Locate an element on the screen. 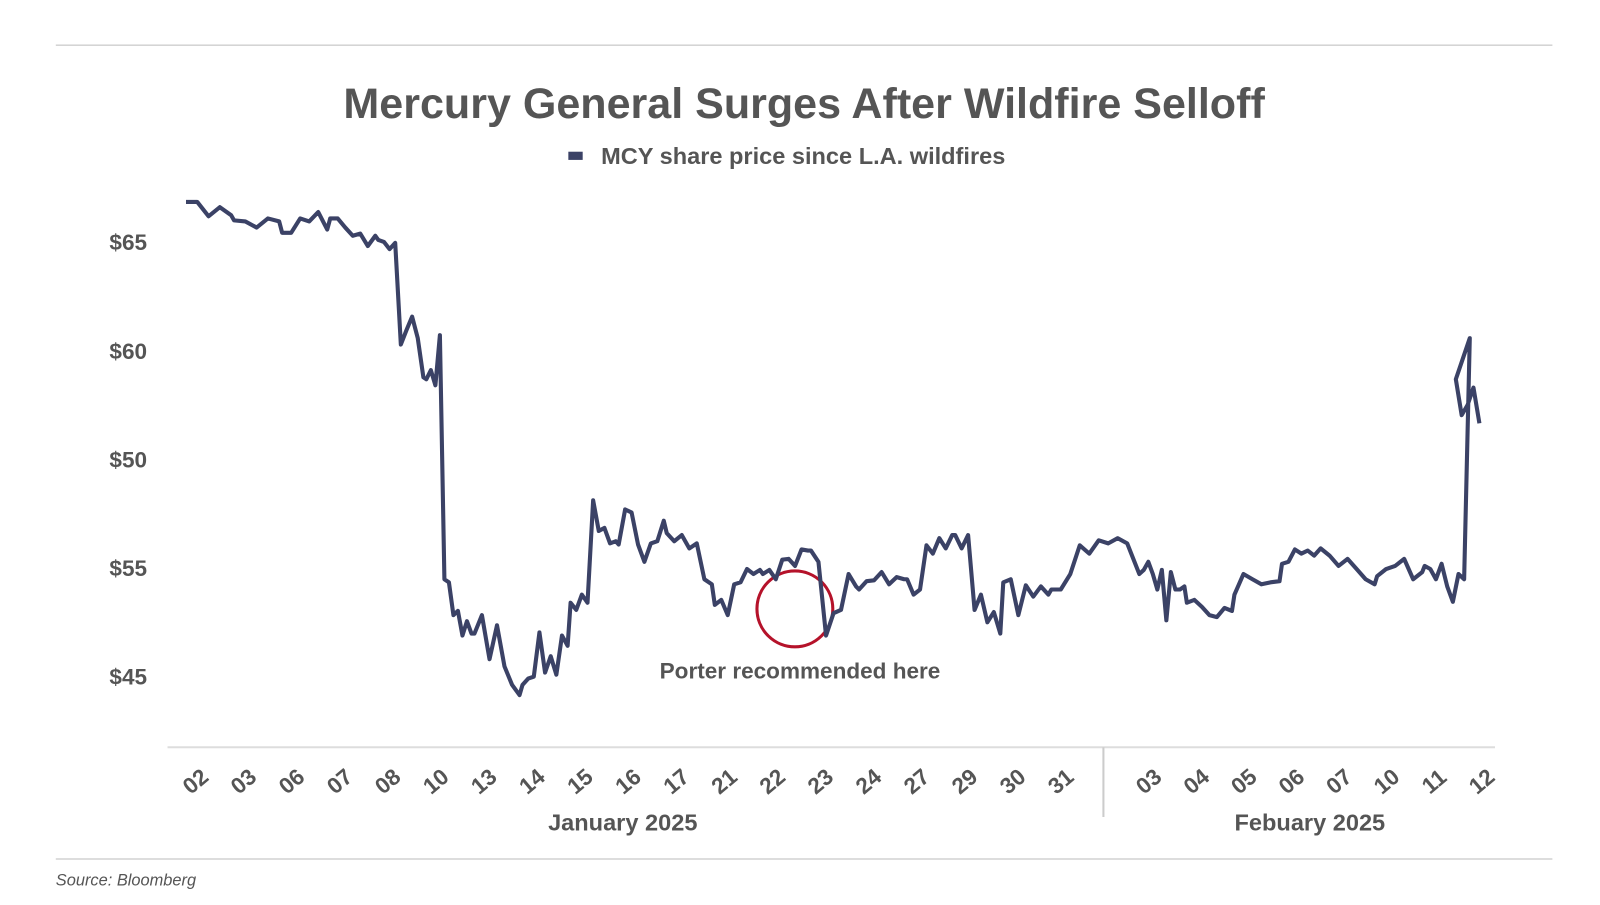 The image size is (1600, 905). x-tick-label: 17 is located at coordinates (676, 781).